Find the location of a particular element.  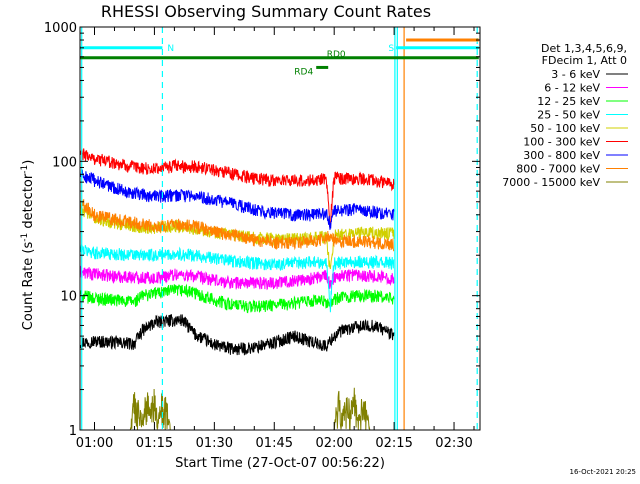

legend-entry-label-8: 800 - 7000 keV is located at coordinates (558, 169).